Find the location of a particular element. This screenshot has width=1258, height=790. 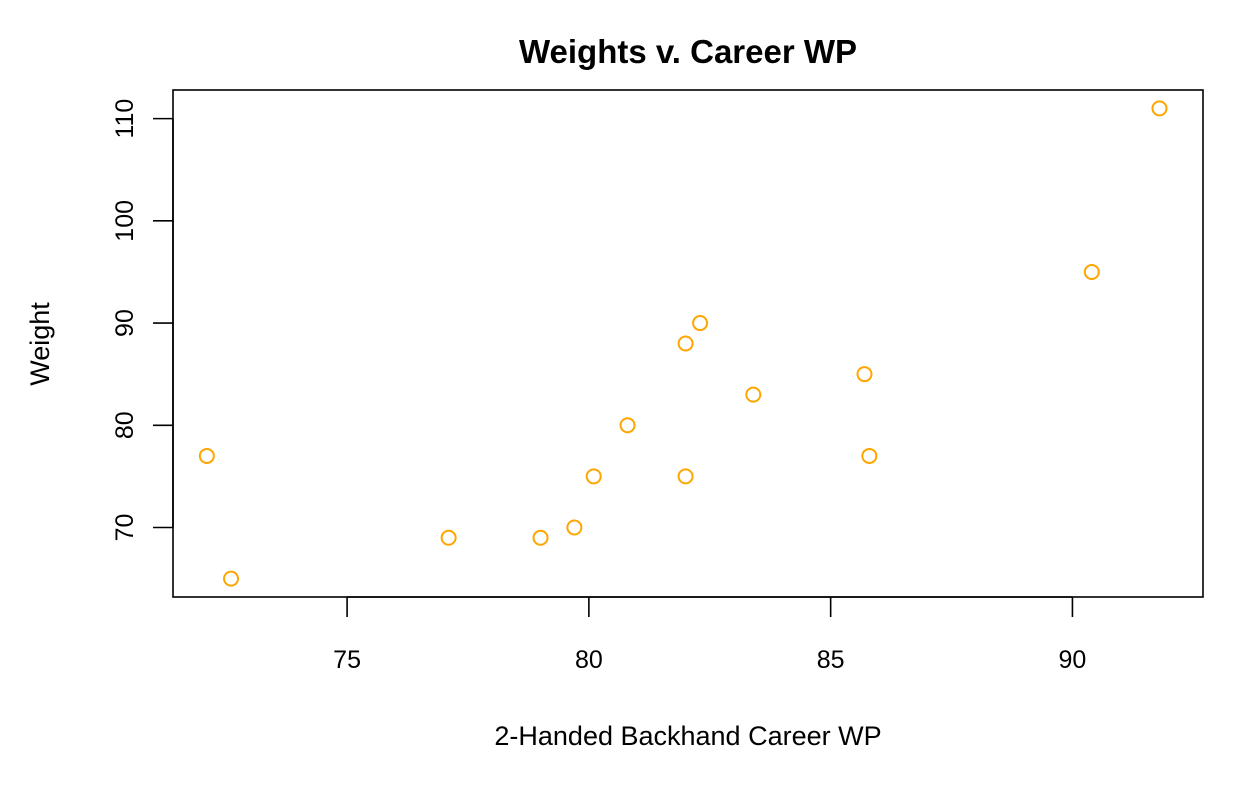

x-axis: 75 80 85 90 is located at coordinates (710, 635).